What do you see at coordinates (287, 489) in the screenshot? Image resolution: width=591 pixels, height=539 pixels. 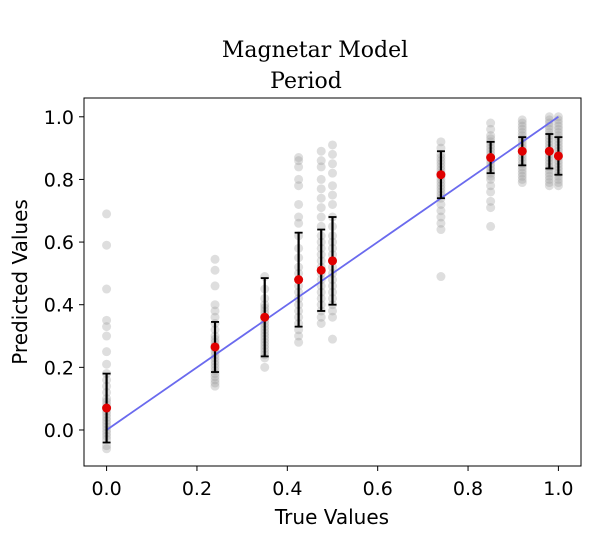 I see `x-tick-label: 0.4` at bounding box center [287, 489].